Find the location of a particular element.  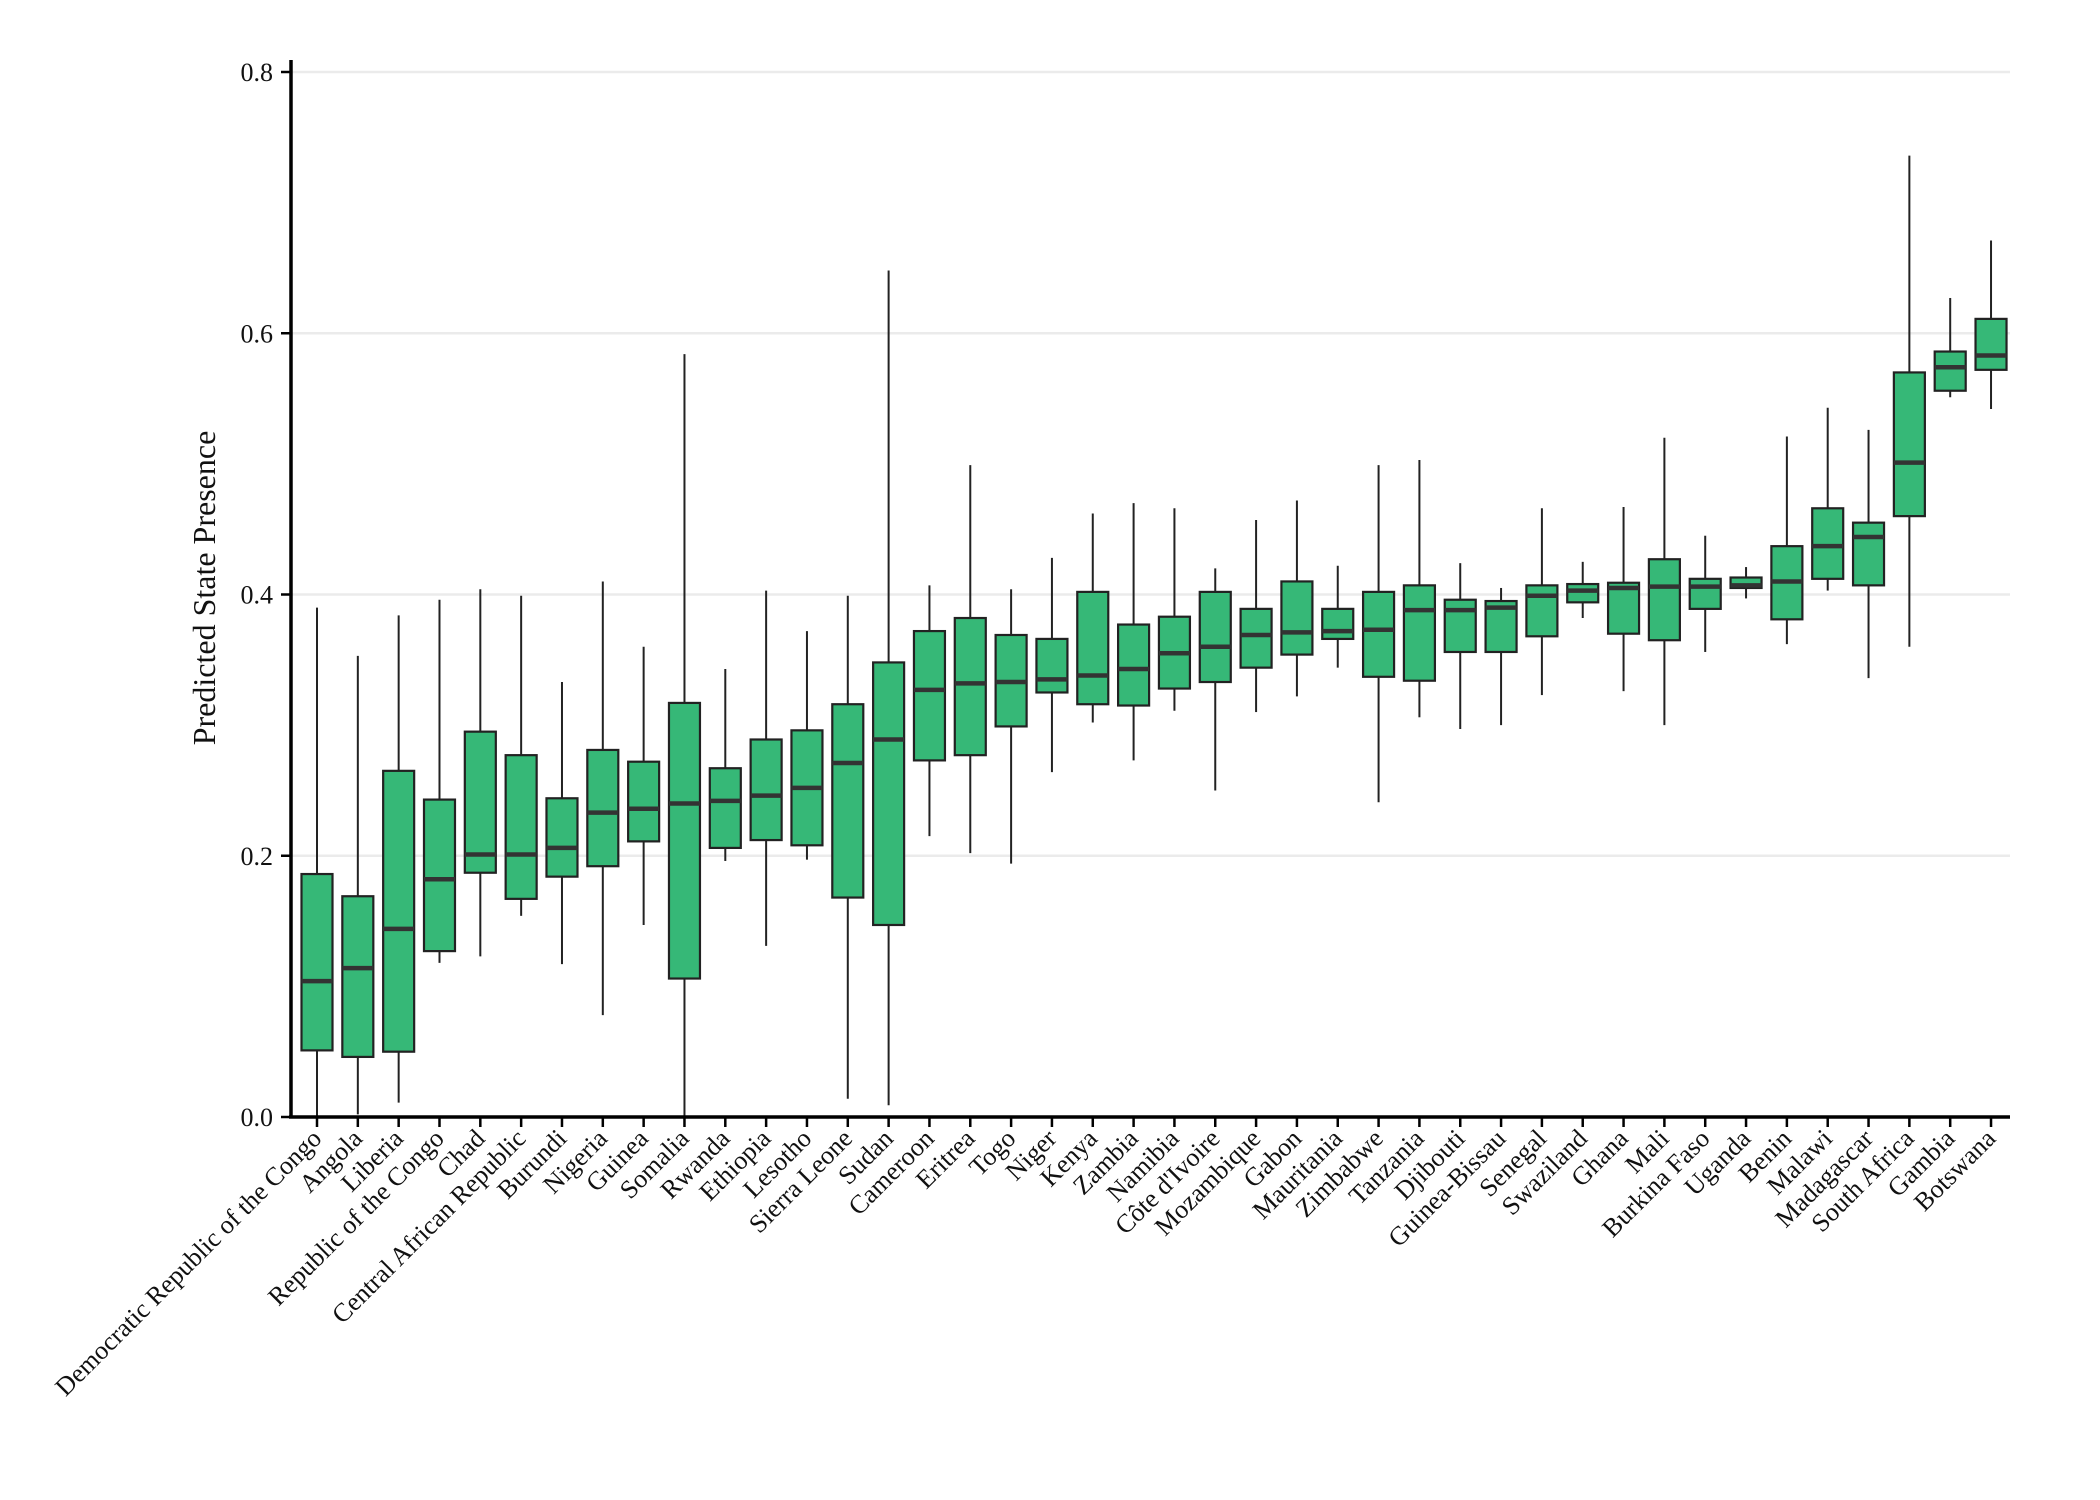

y-axis-ticks: 0.0 0.2 0.4 0.6 0.8 is located at coordinates (266, 595).